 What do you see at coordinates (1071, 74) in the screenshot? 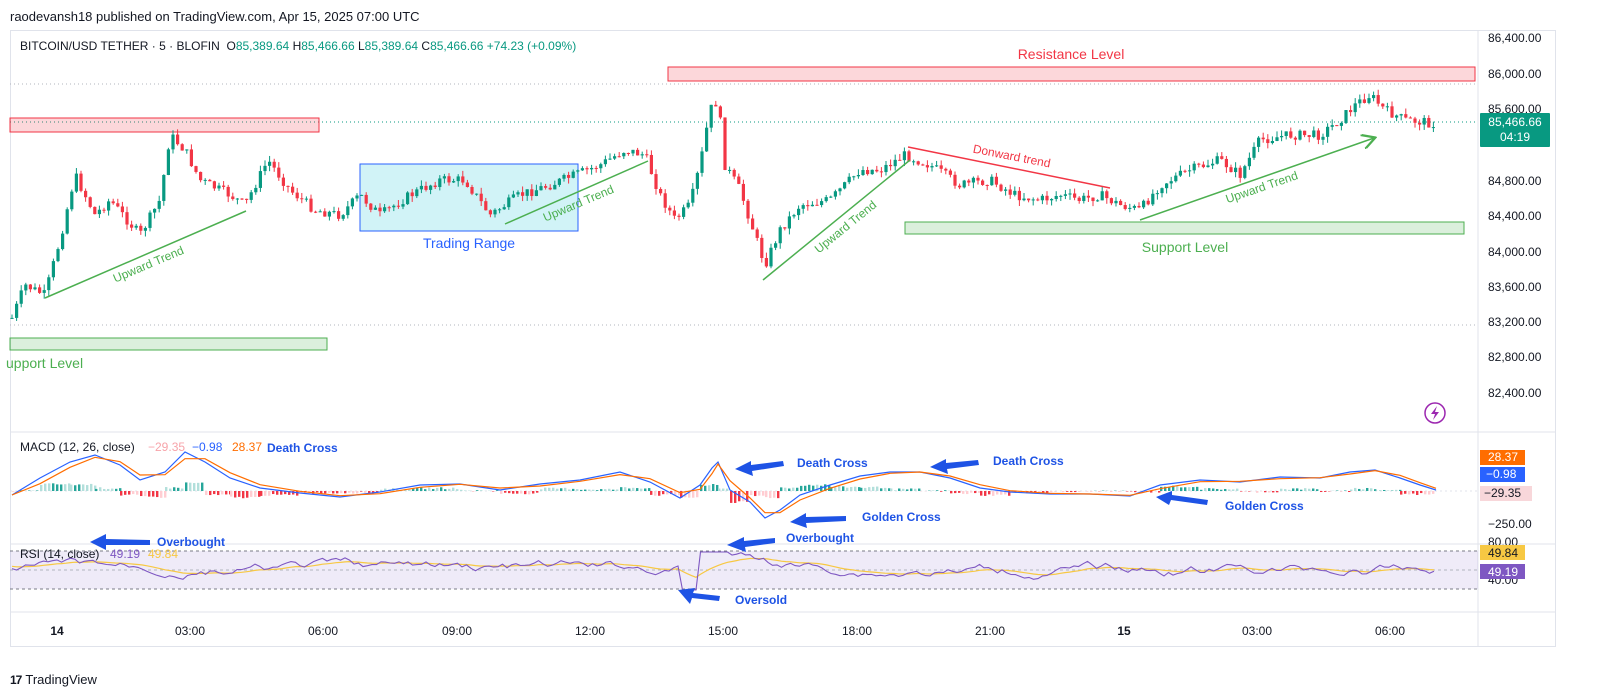
I see `resistance-zone` at bounding box center [1071, 74].